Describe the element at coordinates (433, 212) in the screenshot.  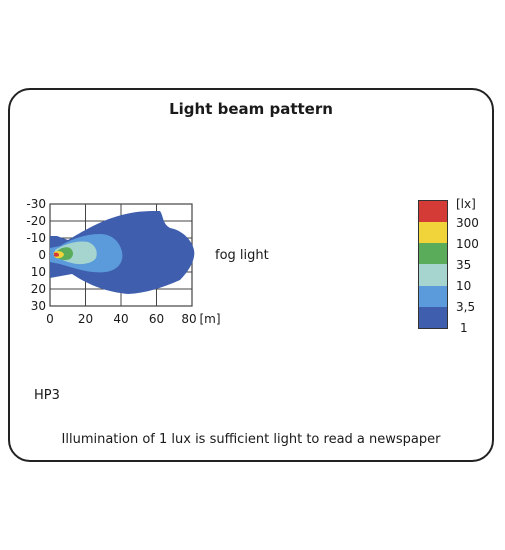
I see `legend-swatch-red` at that location.